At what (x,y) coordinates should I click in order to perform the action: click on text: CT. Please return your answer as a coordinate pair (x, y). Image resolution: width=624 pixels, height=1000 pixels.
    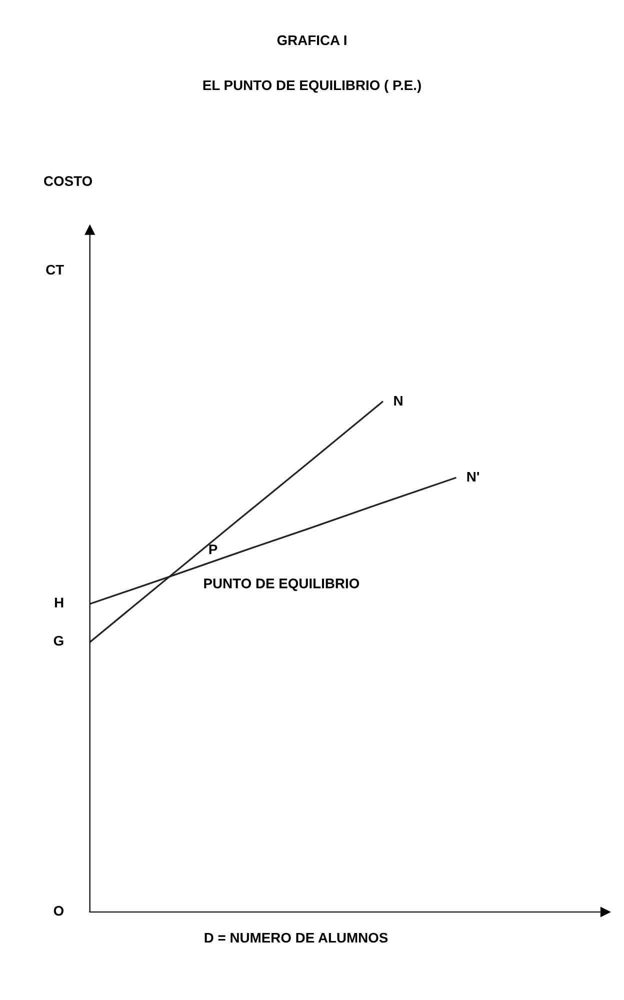
    Looking at the image, I should click on (55, 269).